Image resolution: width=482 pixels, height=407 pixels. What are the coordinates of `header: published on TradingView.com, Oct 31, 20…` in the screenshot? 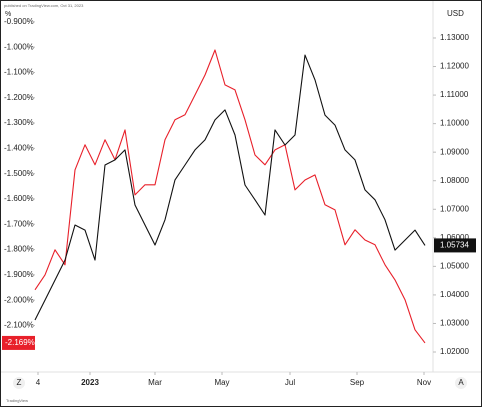 It's located at (44, 5).